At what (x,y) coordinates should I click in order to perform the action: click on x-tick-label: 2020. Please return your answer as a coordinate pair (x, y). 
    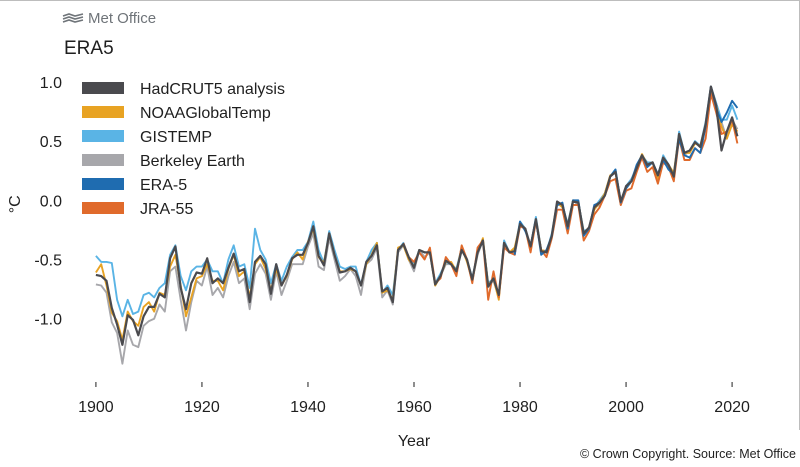
    Looking at the image, I should click on (732, 407).